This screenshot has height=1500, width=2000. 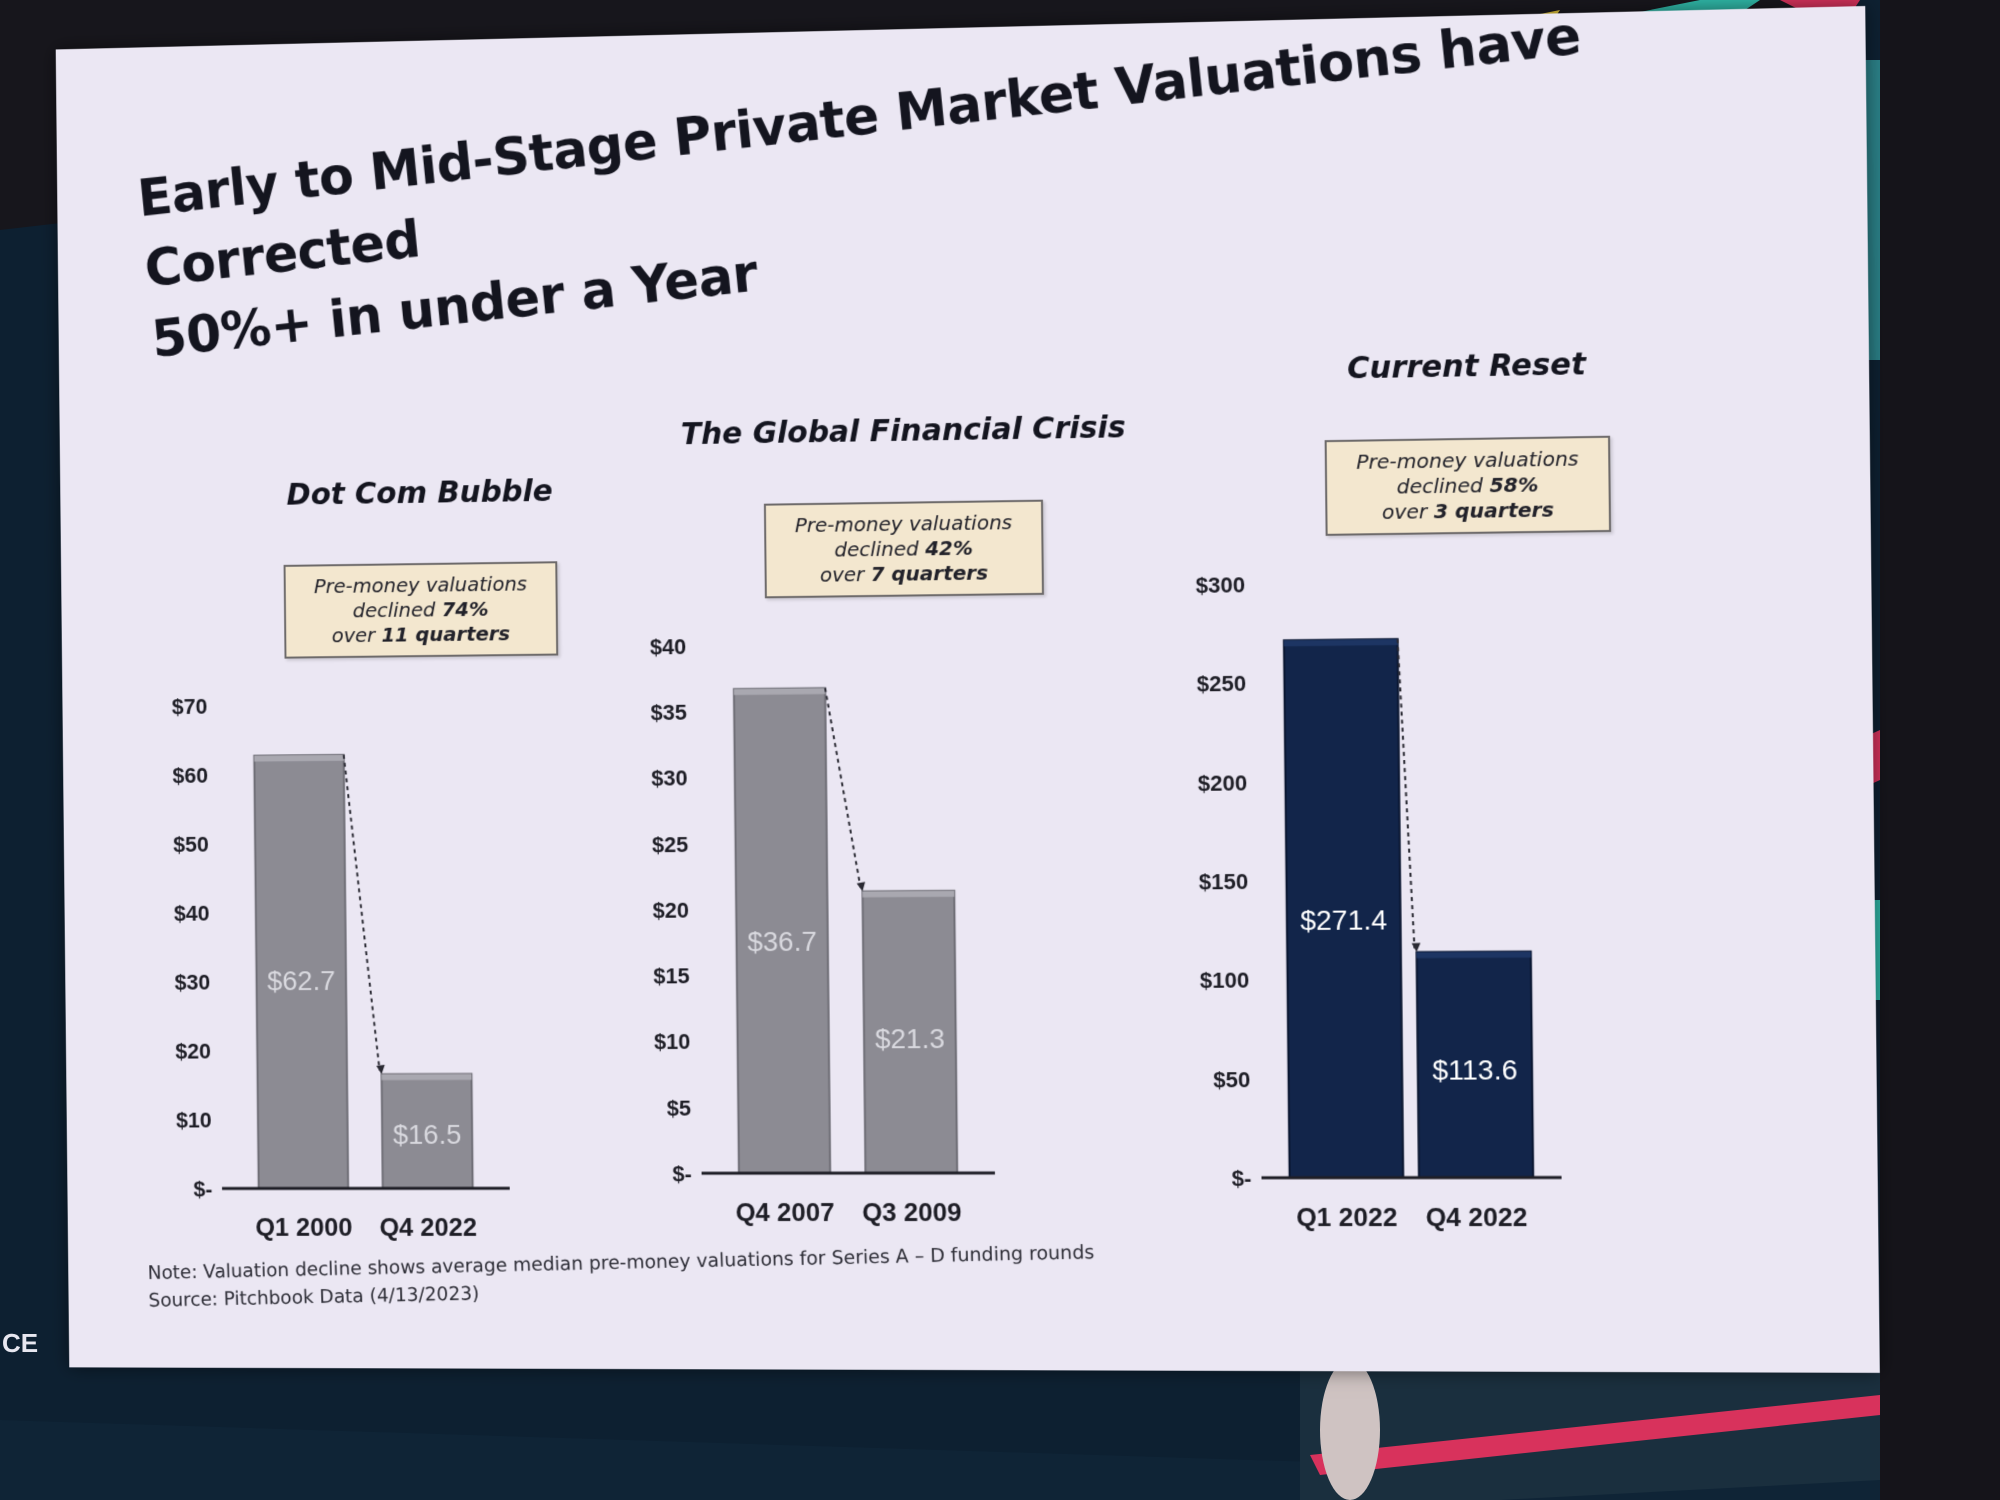 I want to click on callout-percent: 74%, so click(x=465, y=609).